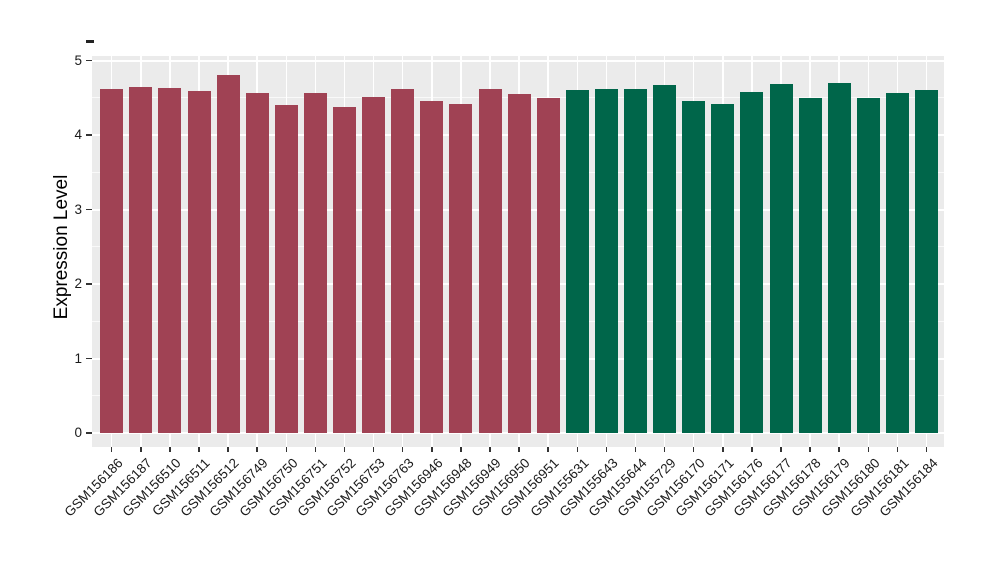  I want to click on bar-GSM156512, so click(228, 253).